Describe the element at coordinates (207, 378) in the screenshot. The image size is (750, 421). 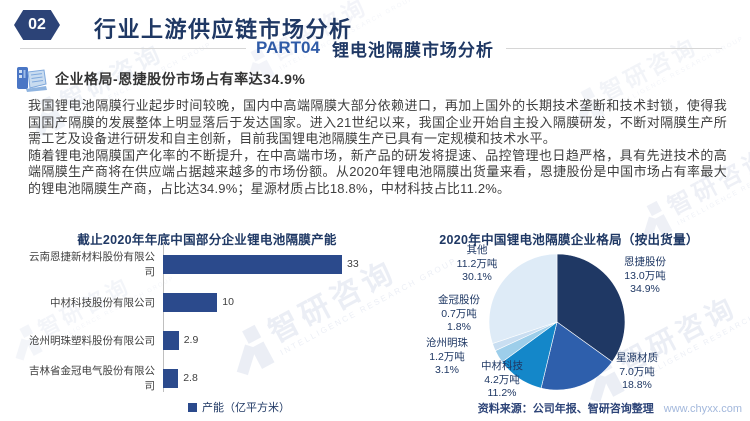
I see `bar-row: 吉林省金冠电气股份有限公司 2.8` at that location.